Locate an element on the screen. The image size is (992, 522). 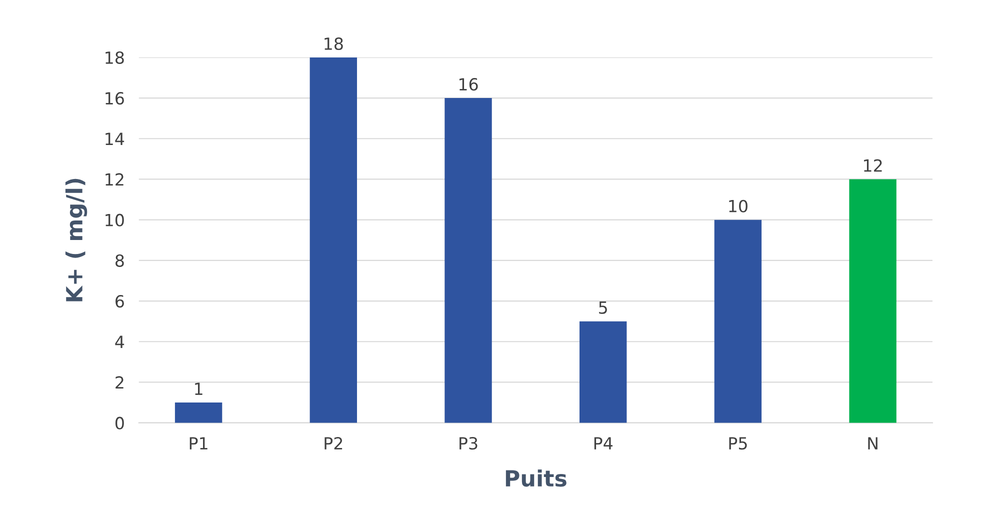
data-label: 1 is located at coordinates (198, 388).